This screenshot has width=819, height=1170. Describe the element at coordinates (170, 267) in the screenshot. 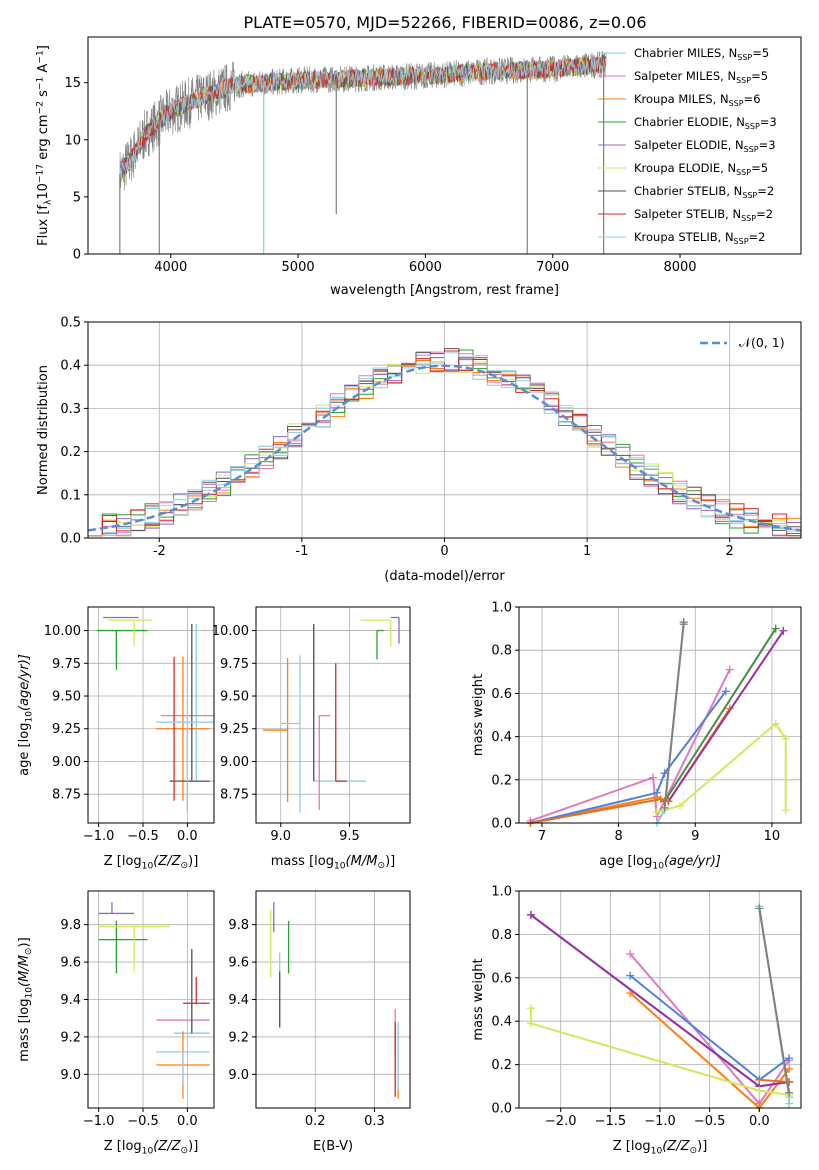

I see `spectrum-xtick-label: 4000` at that location.